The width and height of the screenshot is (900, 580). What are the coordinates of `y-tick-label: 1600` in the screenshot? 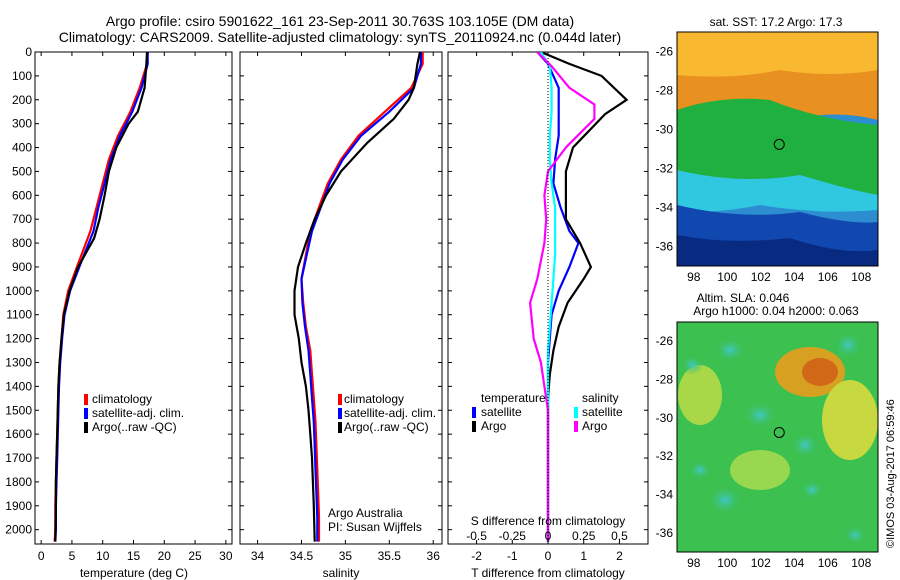 It's located at (18, 434).